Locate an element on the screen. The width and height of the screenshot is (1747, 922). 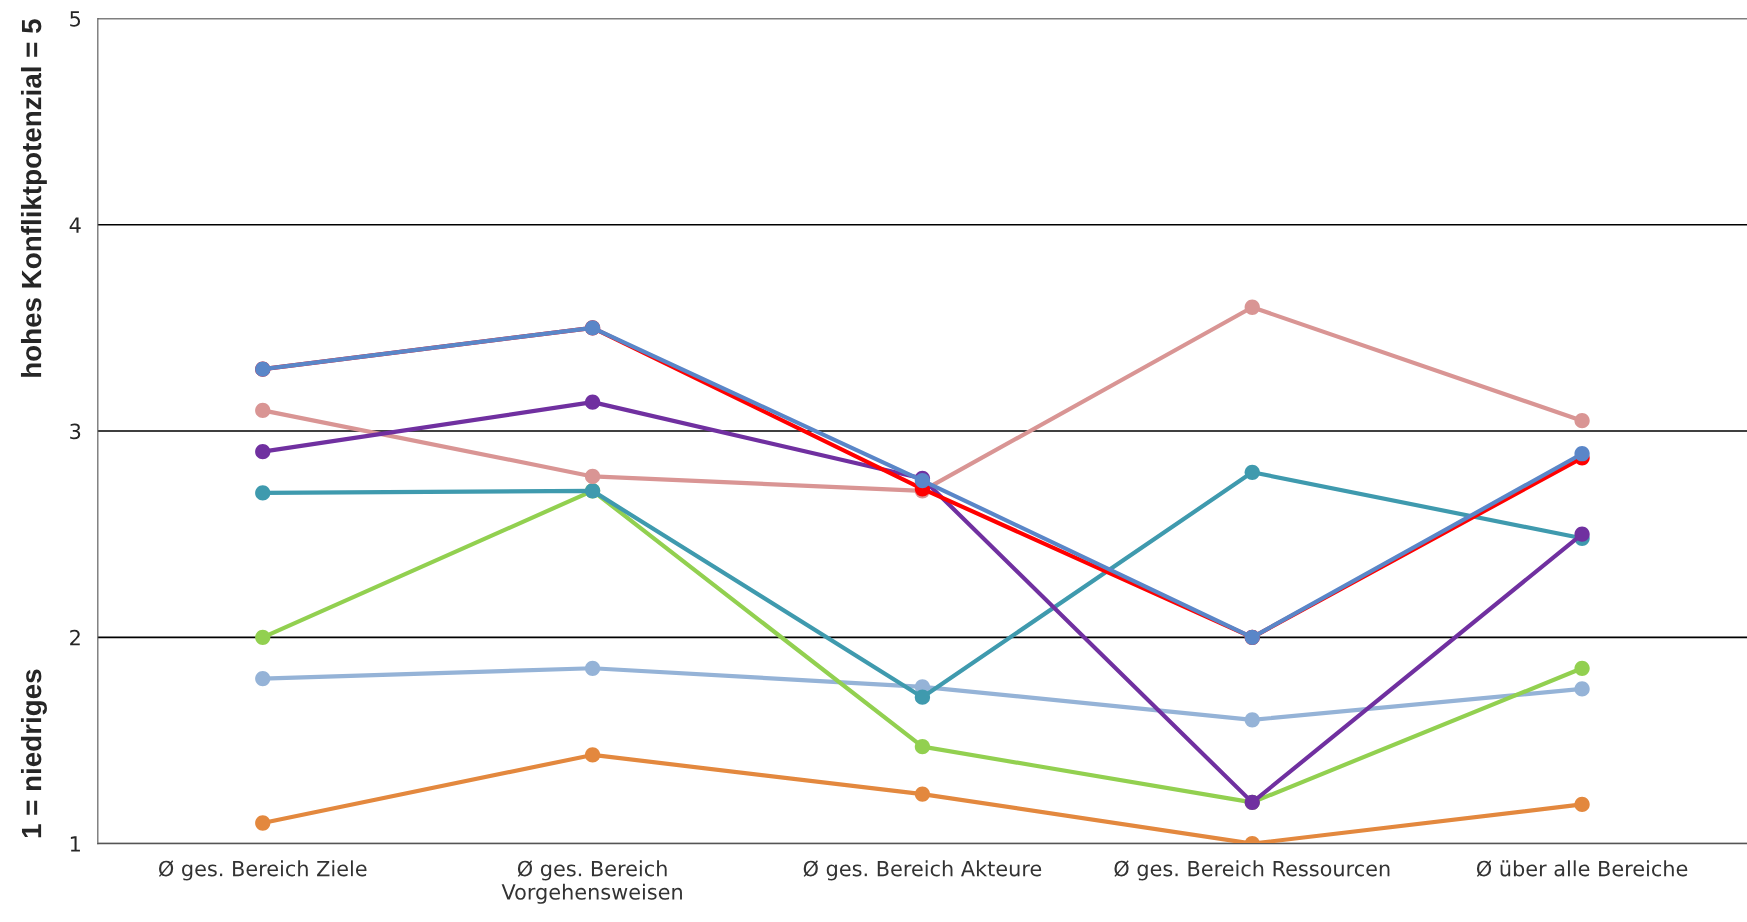
x-tick-label: Ø ges. Bereich Ressourcen is located at coordinates (1252, 870).